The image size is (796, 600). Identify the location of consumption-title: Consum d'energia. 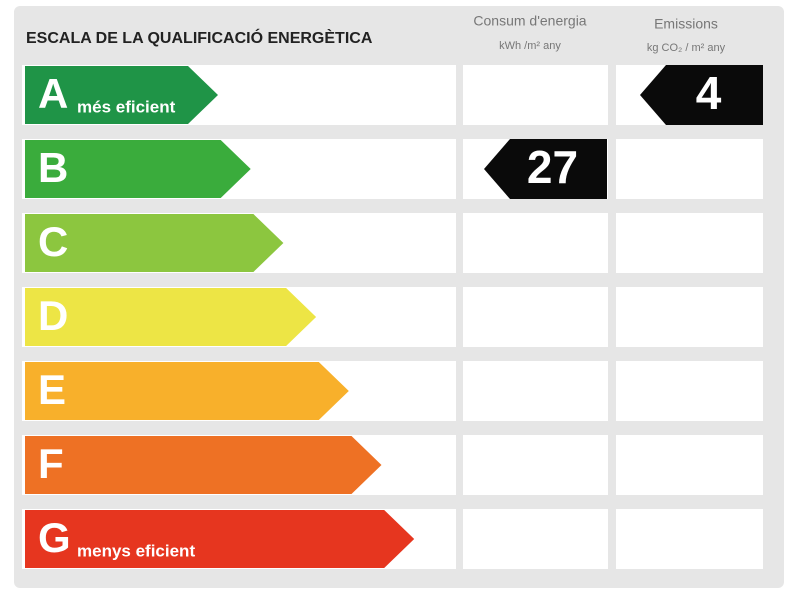
(529, 21).